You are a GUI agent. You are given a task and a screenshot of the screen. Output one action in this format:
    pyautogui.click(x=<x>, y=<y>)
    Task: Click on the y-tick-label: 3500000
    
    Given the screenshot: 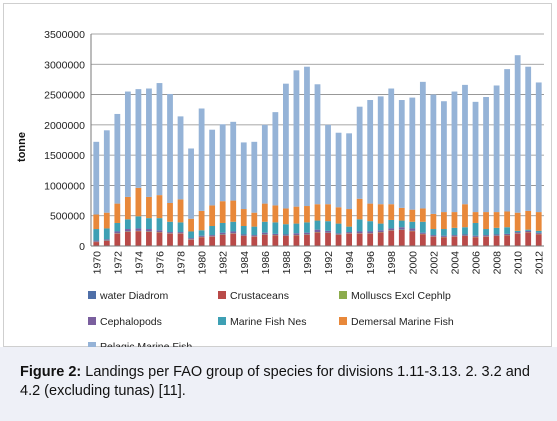 What is the action you would take?
    pyautogui.click(x=64, y=35)
    